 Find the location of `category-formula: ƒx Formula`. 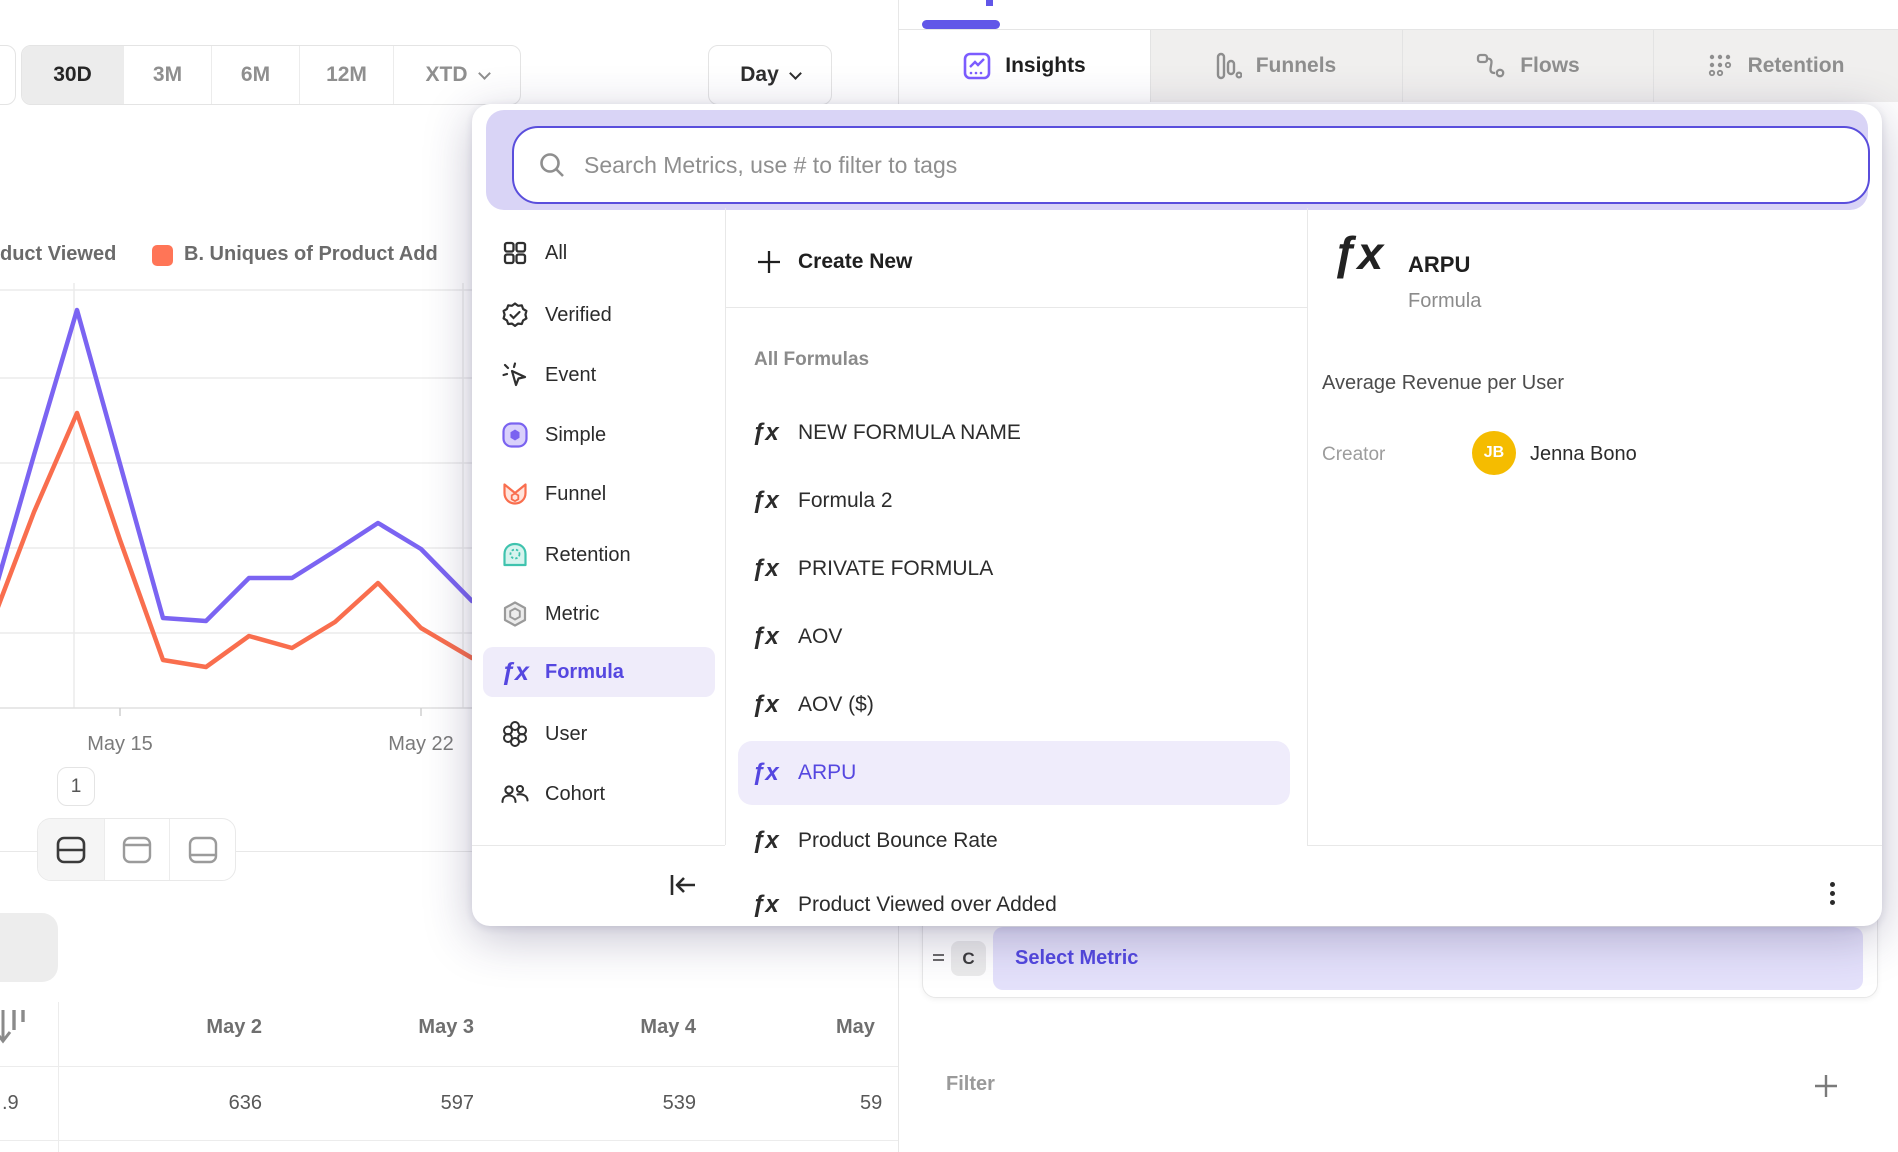

category-formula: ƒx Formula is located at coordinates (599, 672).